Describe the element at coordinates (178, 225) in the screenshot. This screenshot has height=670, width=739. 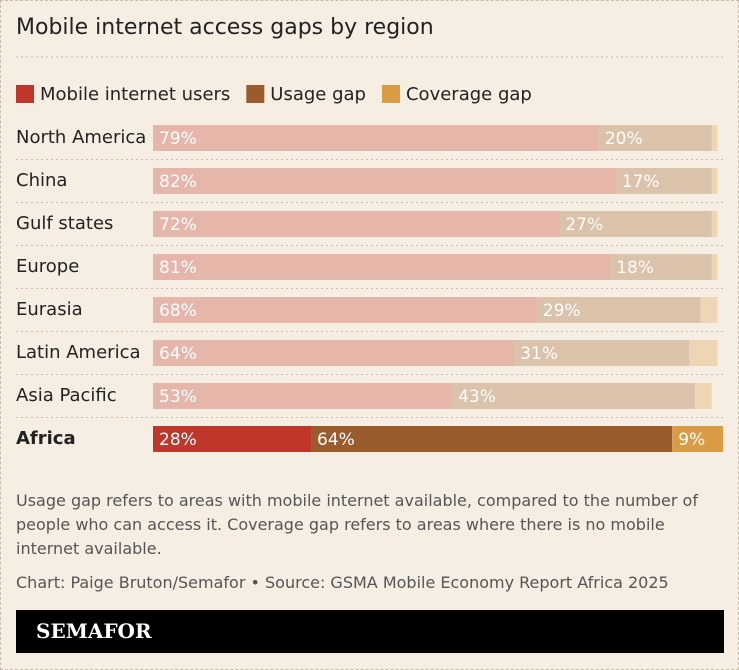
I see `value-label: 72%` at that location.